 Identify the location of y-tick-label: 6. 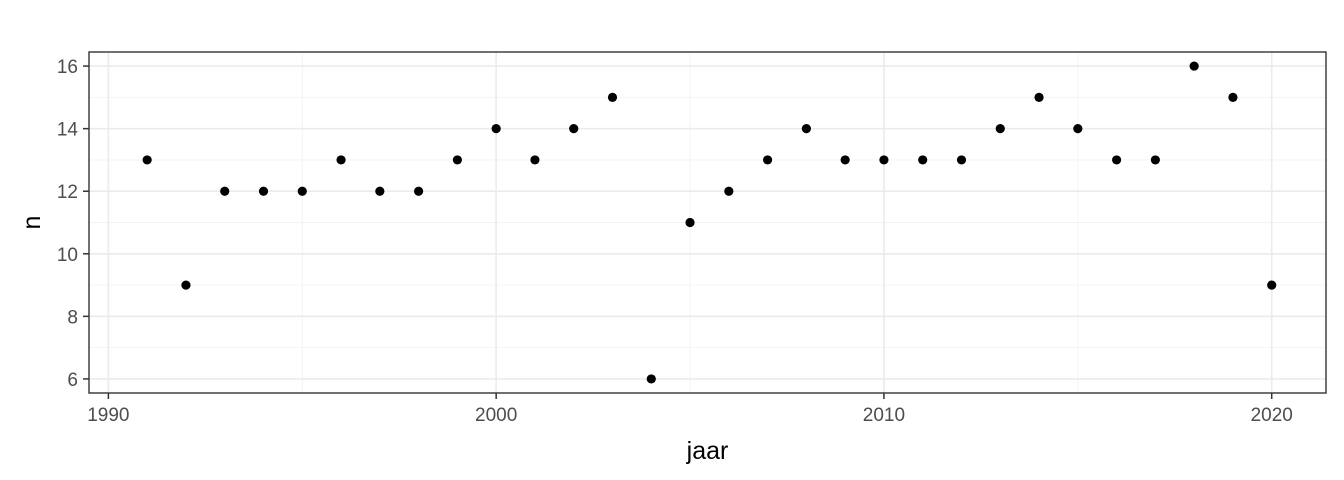
(72, 380).